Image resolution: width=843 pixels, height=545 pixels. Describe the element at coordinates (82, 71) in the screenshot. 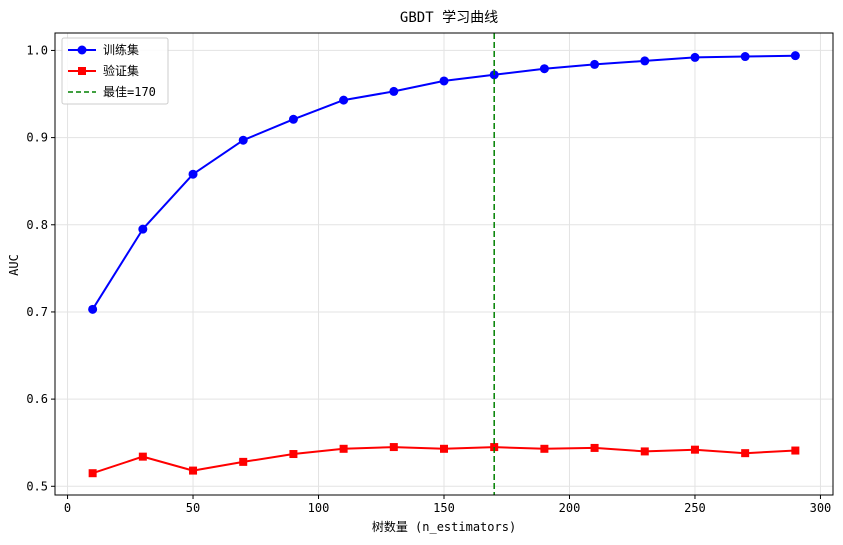

I see `legend-marker-validation` at that location.